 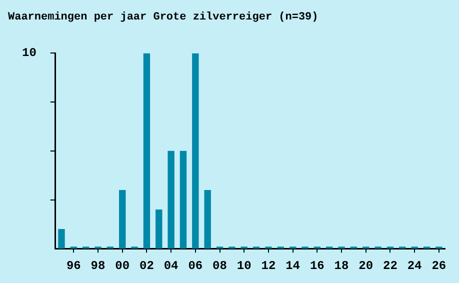 I want to click on x-tick-label: 14, so click(x=293, y=265).